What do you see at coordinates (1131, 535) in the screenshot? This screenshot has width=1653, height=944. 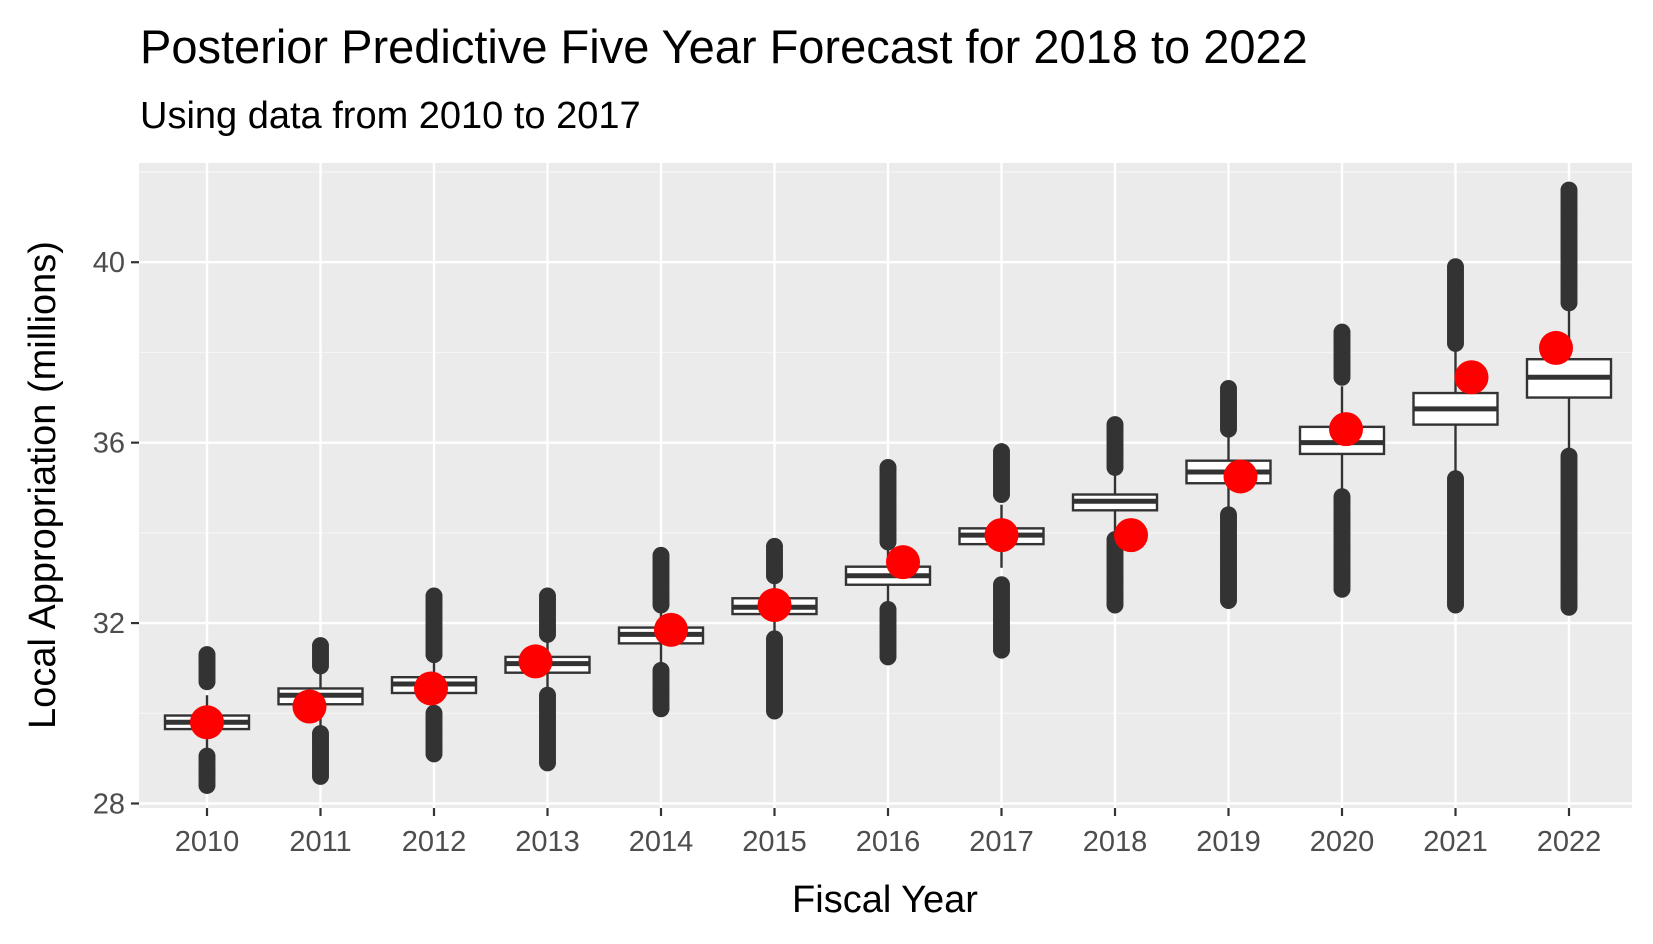 I see `actual-point-2018` at bounding box center [1131, 535].